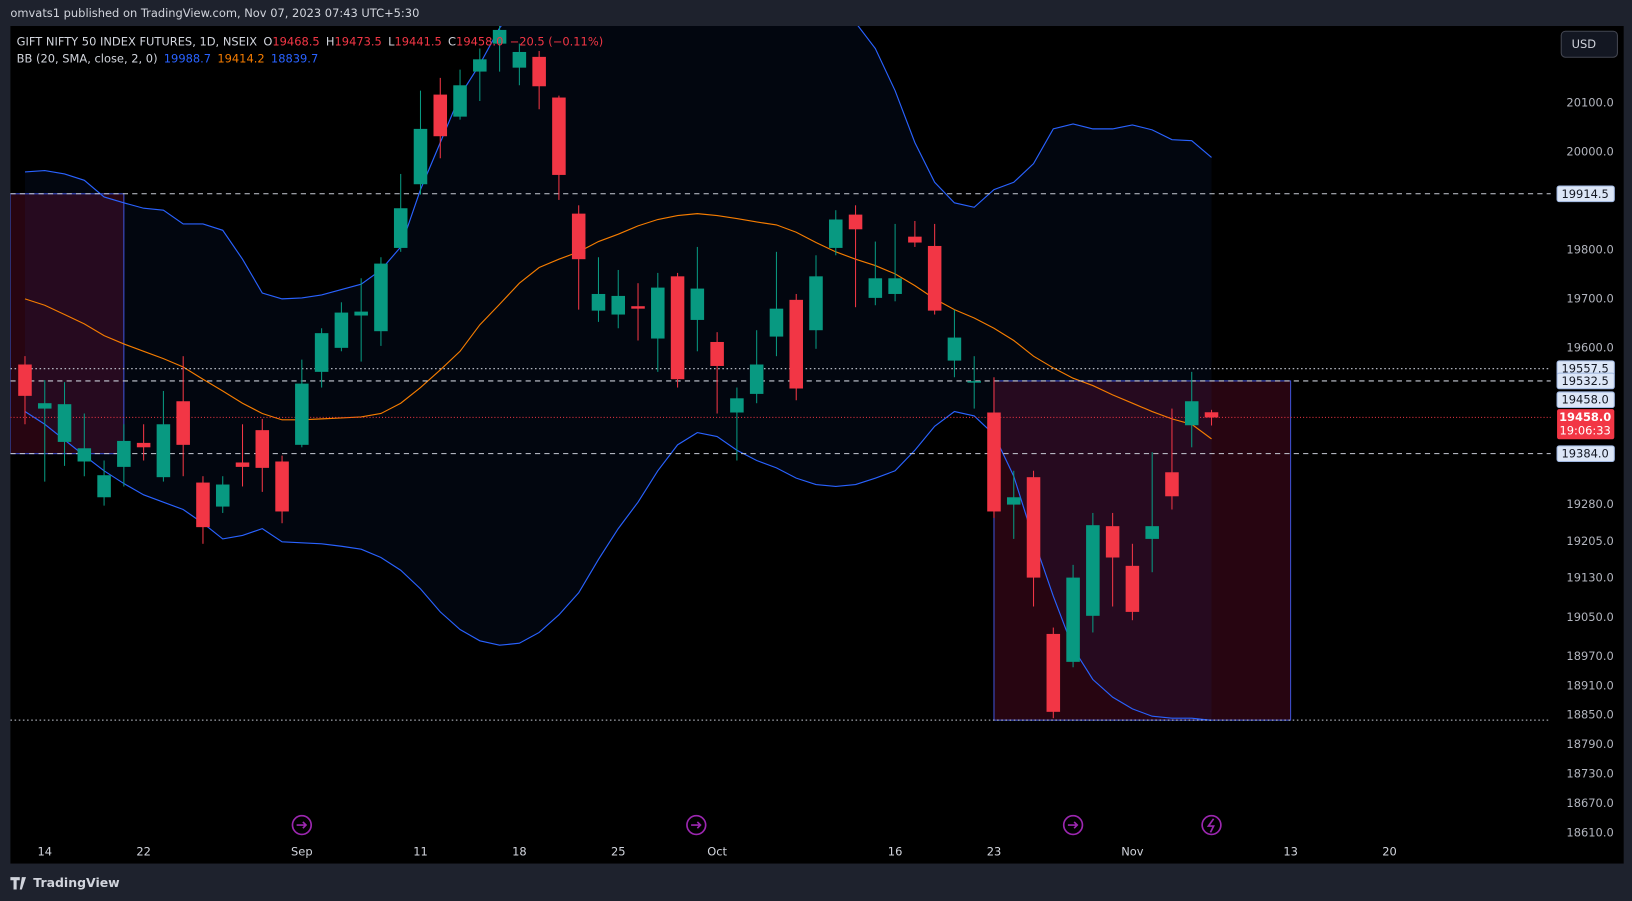 Image resolution: width=1632 pixels, height=901 pixels. Describe the element at coordinates (1589, 744) in the screenshot. I see `y-tick-label: 18790.0` at that location.